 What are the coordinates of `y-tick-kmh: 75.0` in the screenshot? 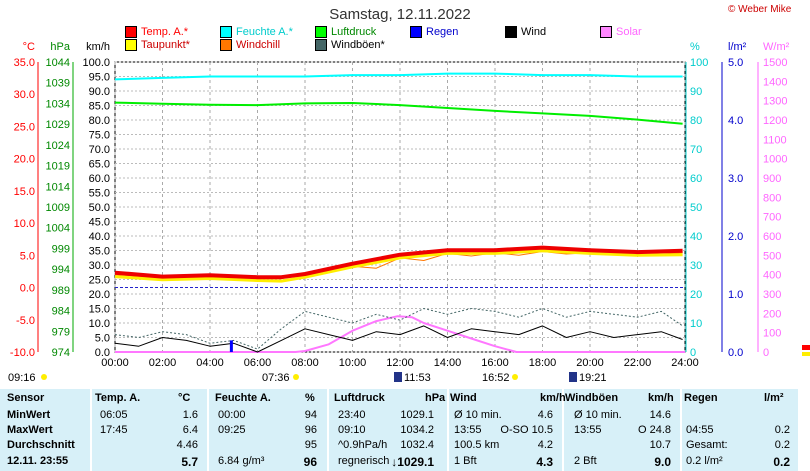 It's located at (99, 136).